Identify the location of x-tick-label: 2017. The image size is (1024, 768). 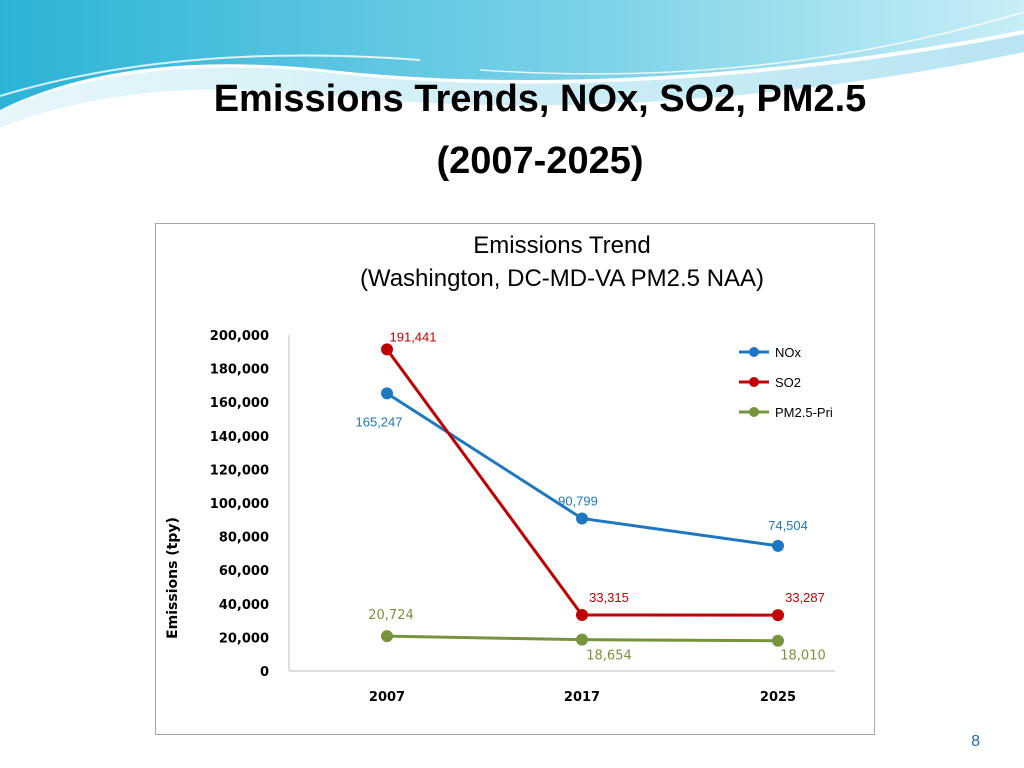
(582, 697).